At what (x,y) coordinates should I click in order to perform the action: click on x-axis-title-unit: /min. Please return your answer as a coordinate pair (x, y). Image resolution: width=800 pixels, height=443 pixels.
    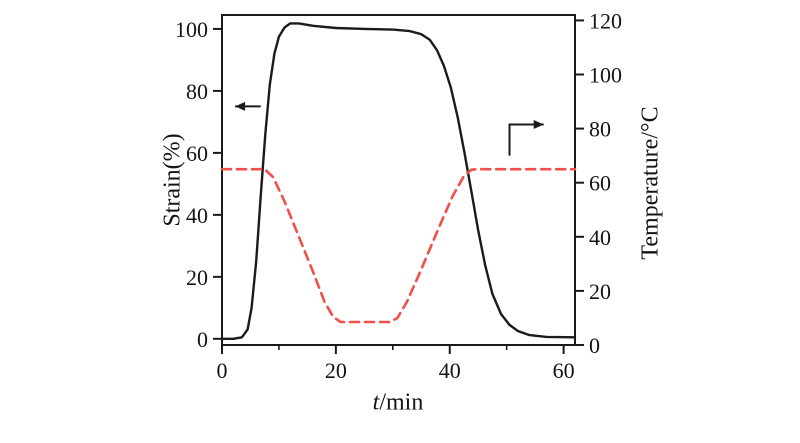
    Looking at the image, I should click on (401, 402).